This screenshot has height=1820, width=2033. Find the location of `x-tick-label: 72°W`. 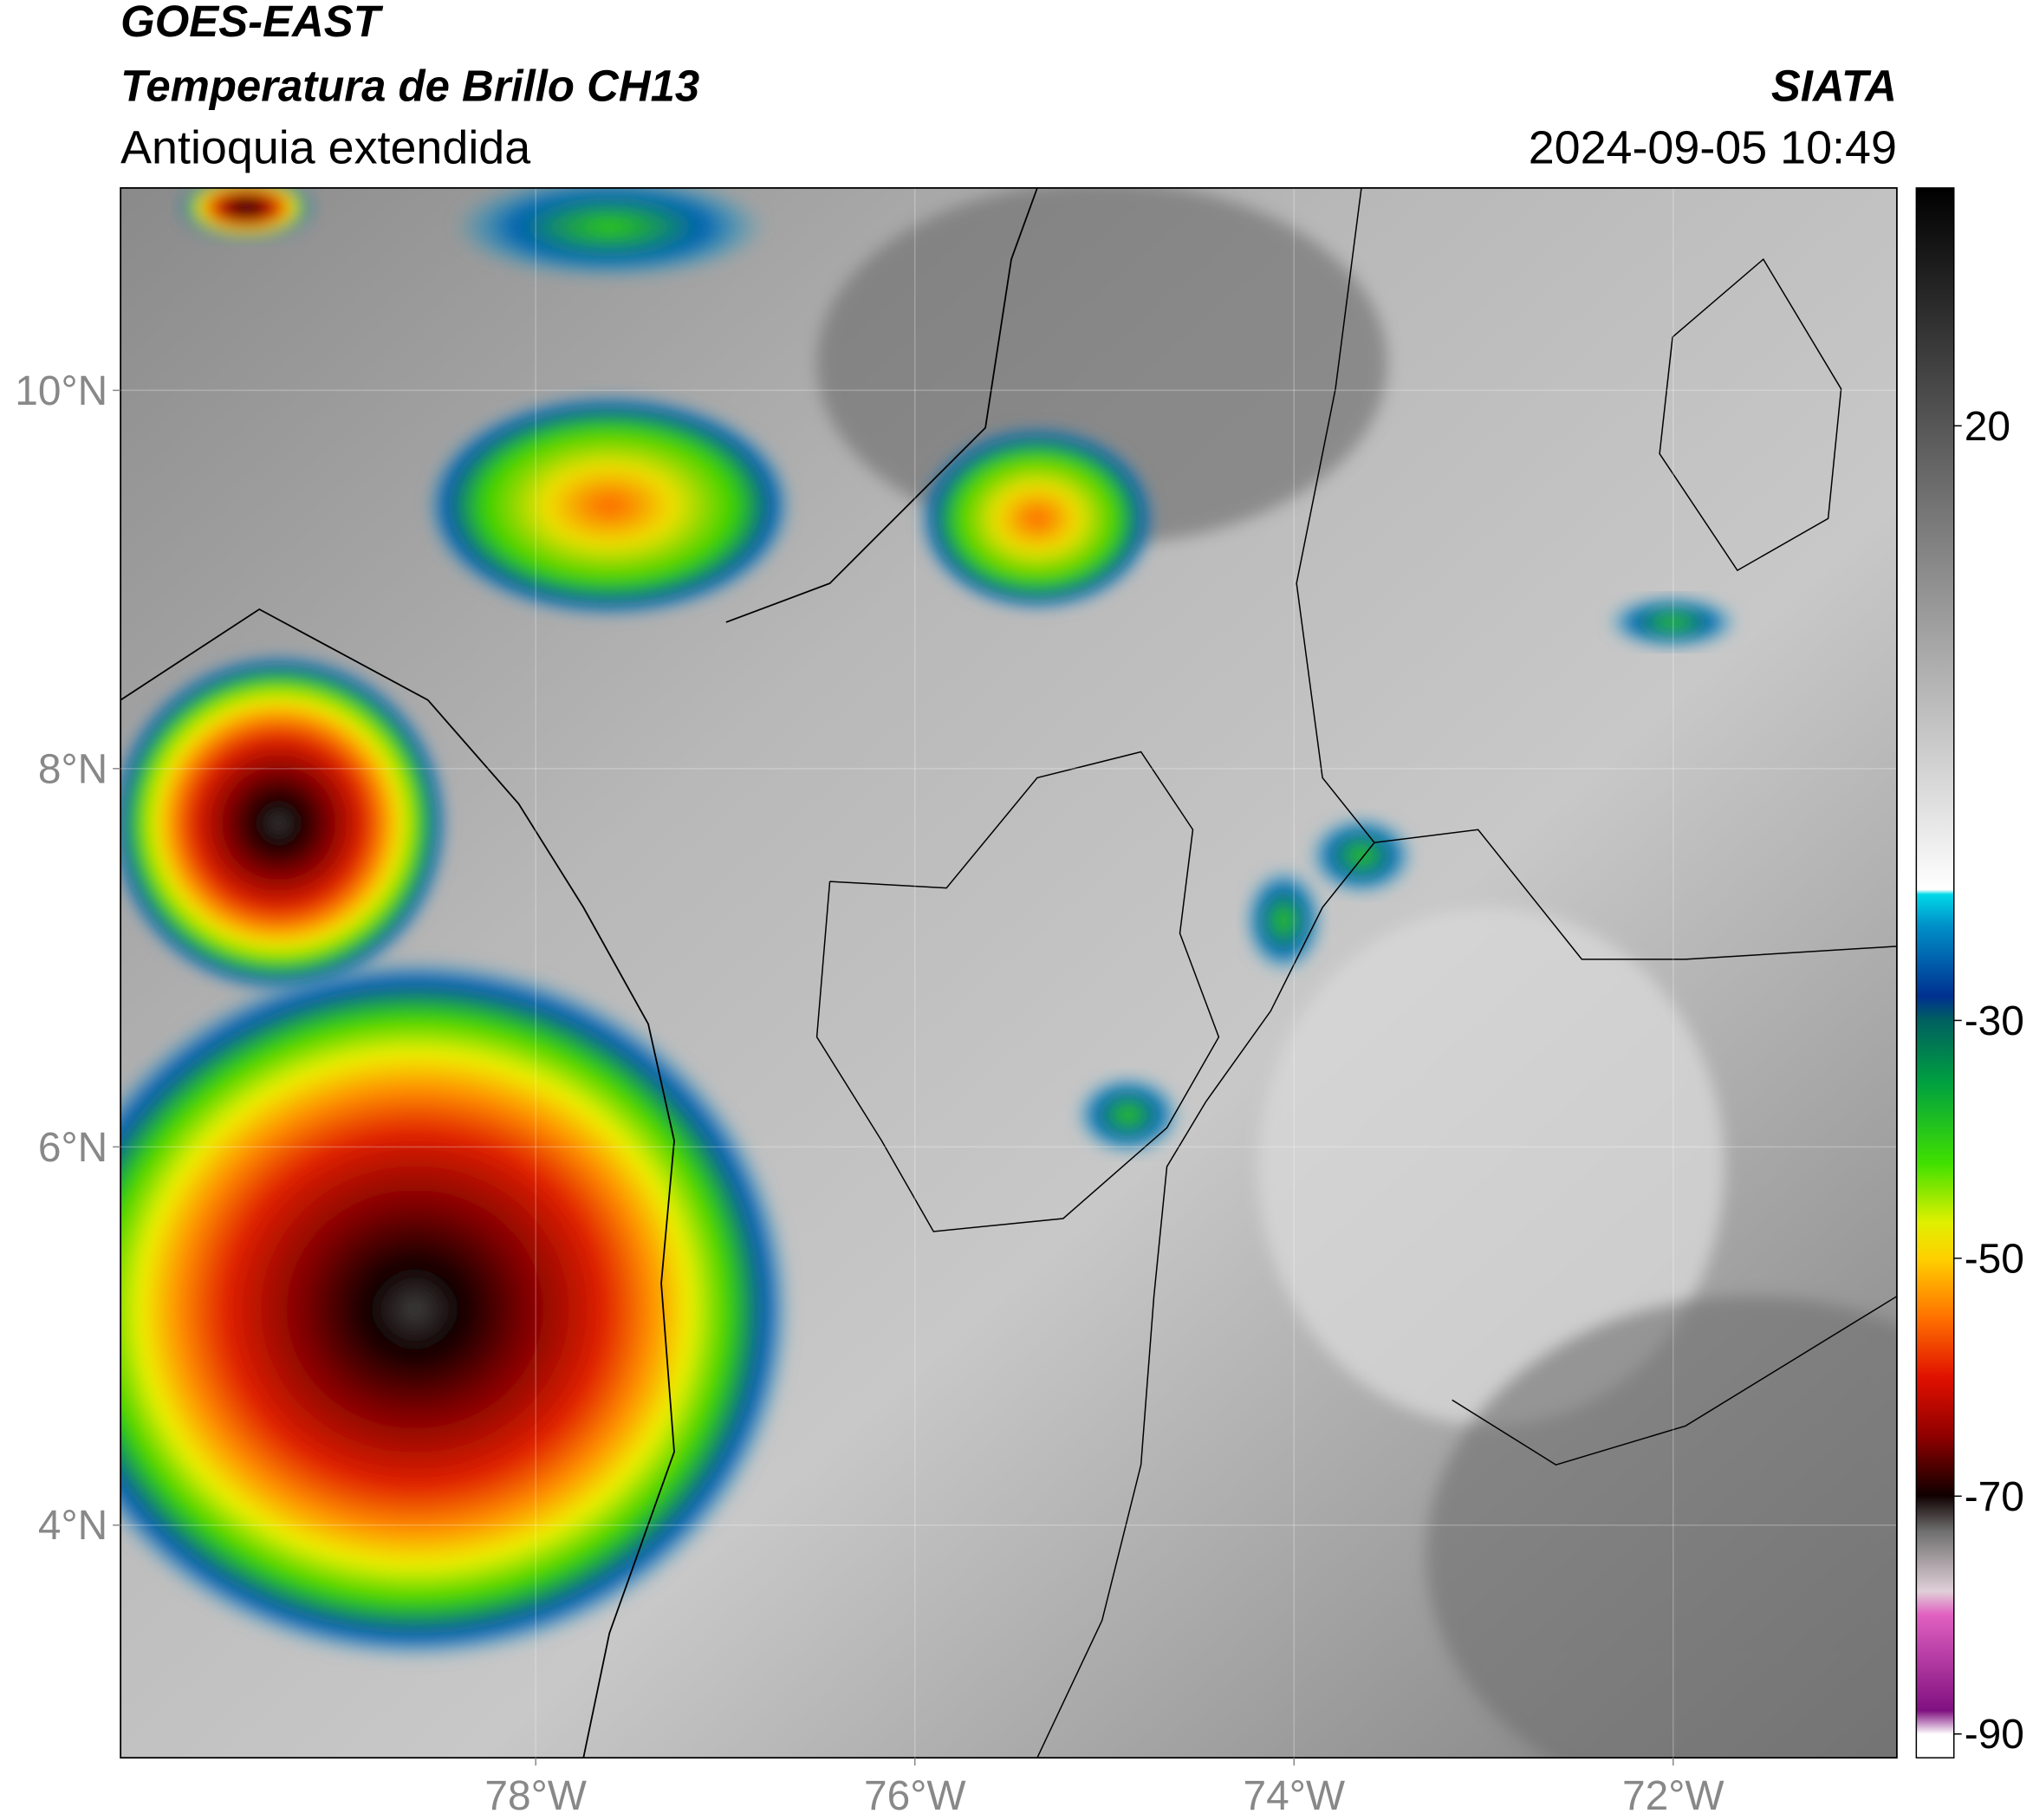

x-tick-label: 72°W is located at coordinates (1673, 1796).